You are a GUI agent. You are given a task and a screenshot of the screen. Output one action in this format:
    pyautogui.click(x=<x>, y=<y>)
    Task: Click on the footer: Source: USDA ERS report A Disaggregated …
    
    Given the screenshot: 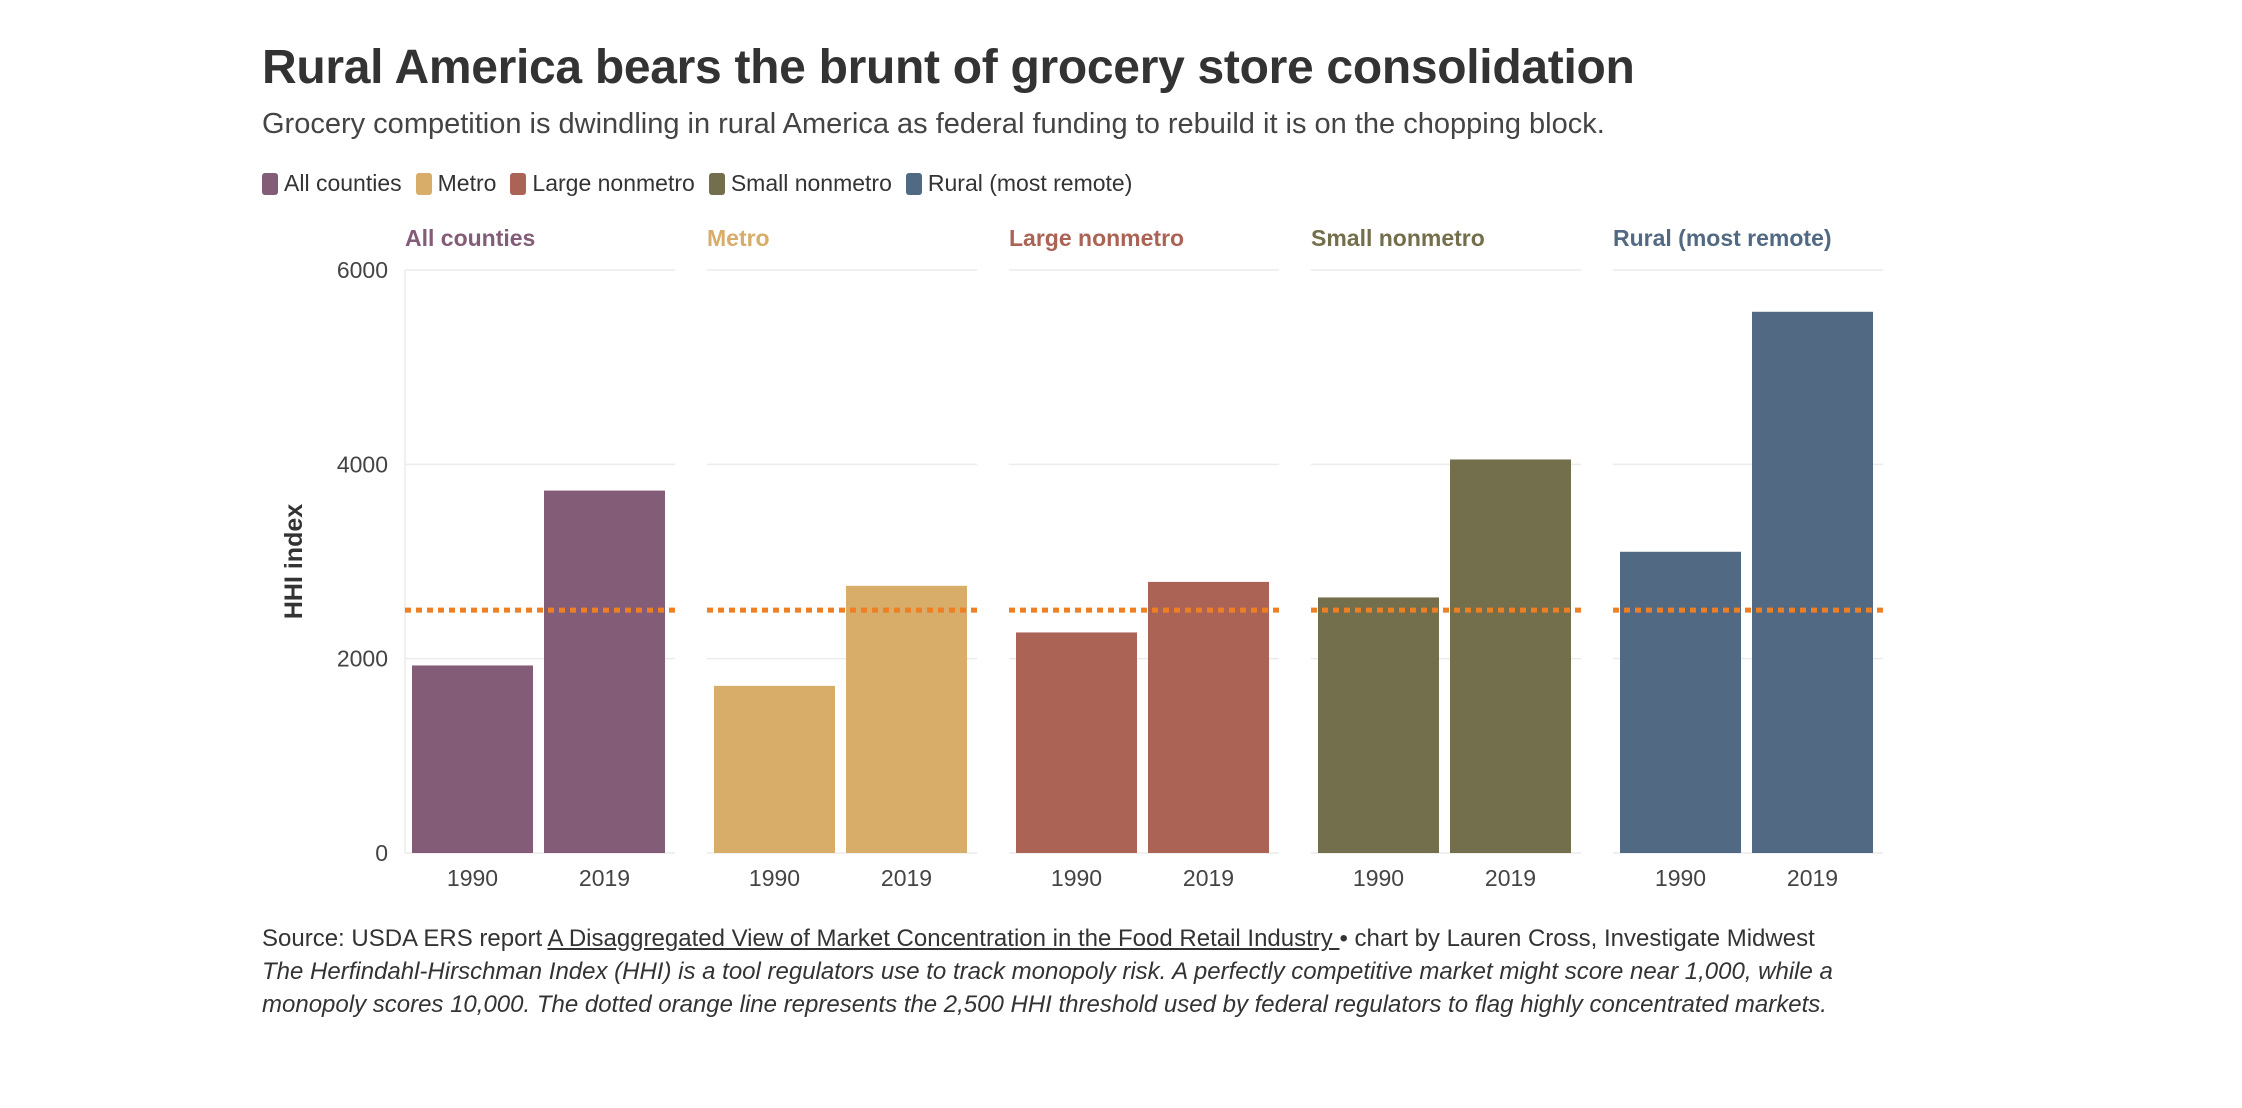 What is the action you would take?
    pyautogui.click(x=1092, y=971)
    